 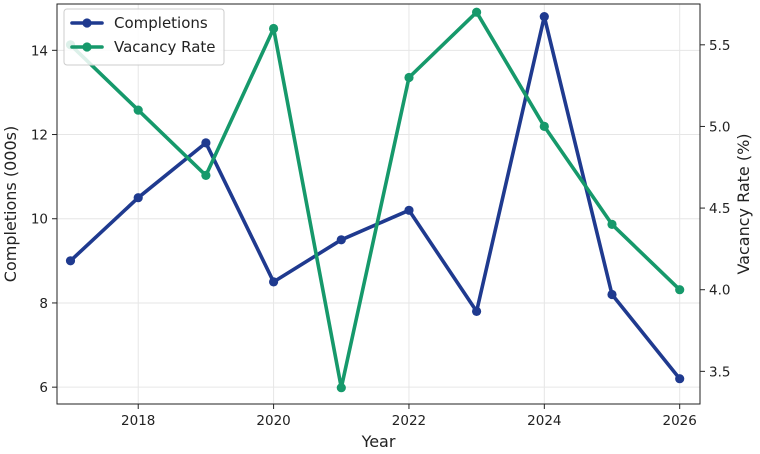 I want to click on legend-box, so click(x=144, y=37).